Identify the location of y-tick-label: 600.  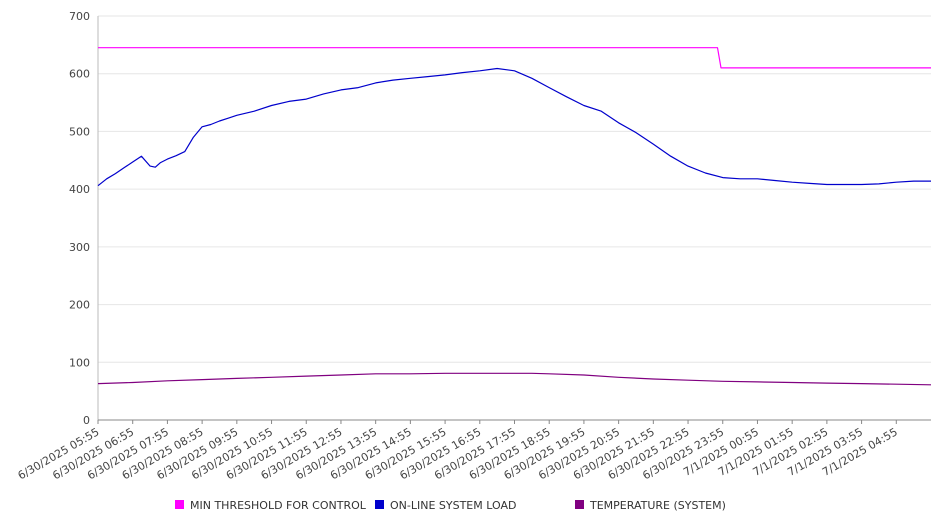
(79, 74).